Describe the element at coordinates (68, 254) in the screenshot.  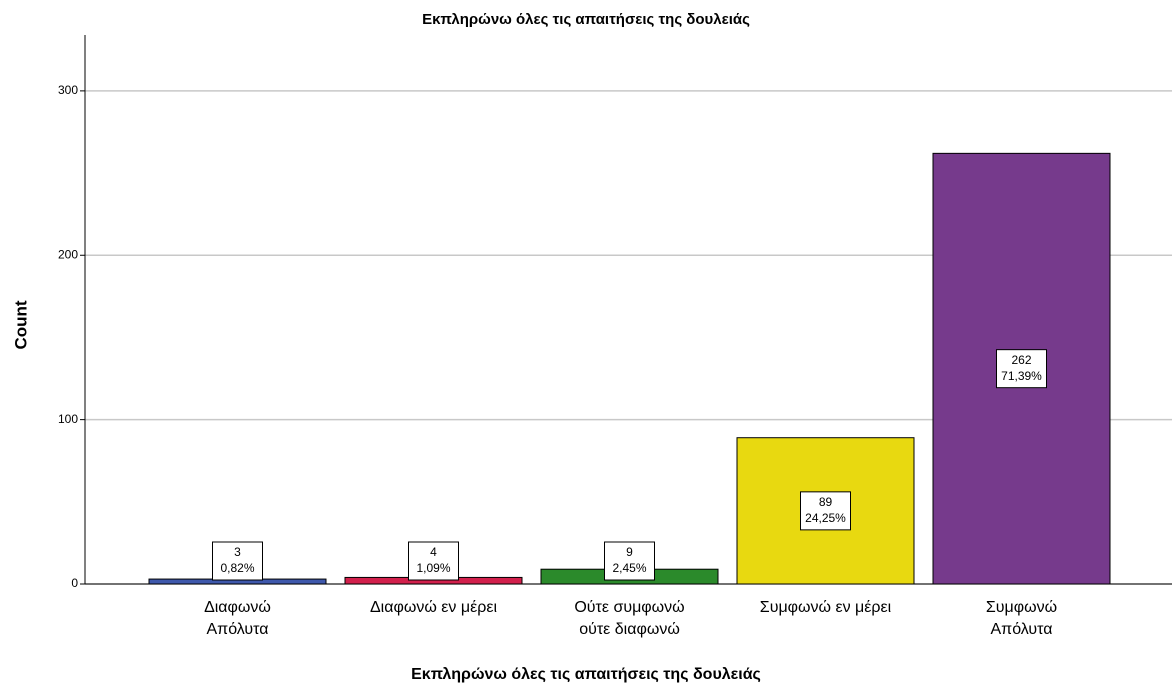
I see `y-tick-label: 200` at that location.